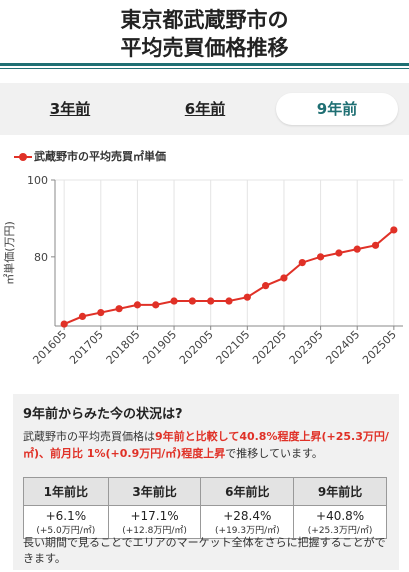 The width and height of the screenshot is (409, 572). What do you see at coordinates (154, 531) in the screenshot?
I see `cell-3y-sub: (+12.8万円/㎡)` at bounding box center [154, 531].